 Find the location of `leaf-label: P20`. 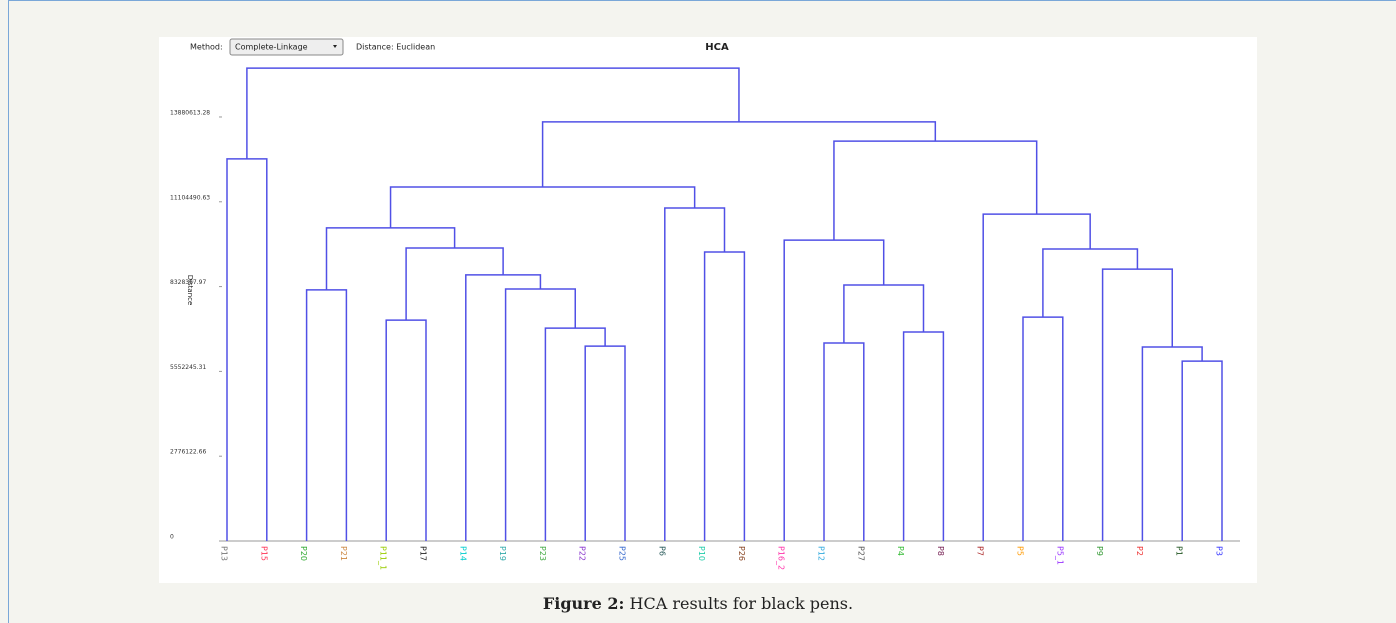

leaf-label: P20 is located at coordinates (303, 553).